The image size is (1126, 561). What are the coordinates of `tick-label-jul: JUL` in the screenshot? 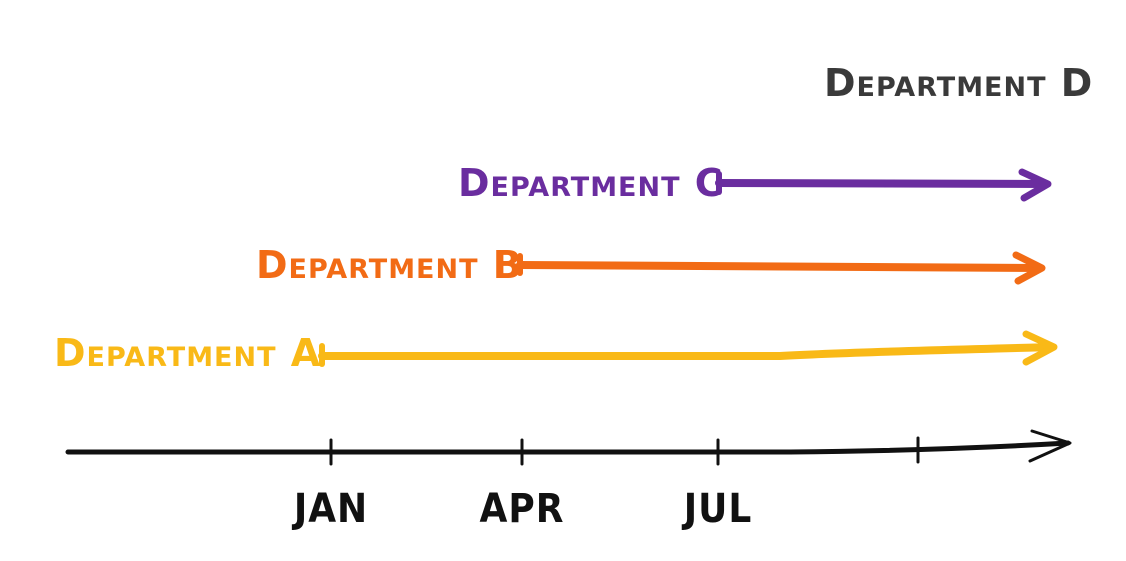 It's located at (717, 509).